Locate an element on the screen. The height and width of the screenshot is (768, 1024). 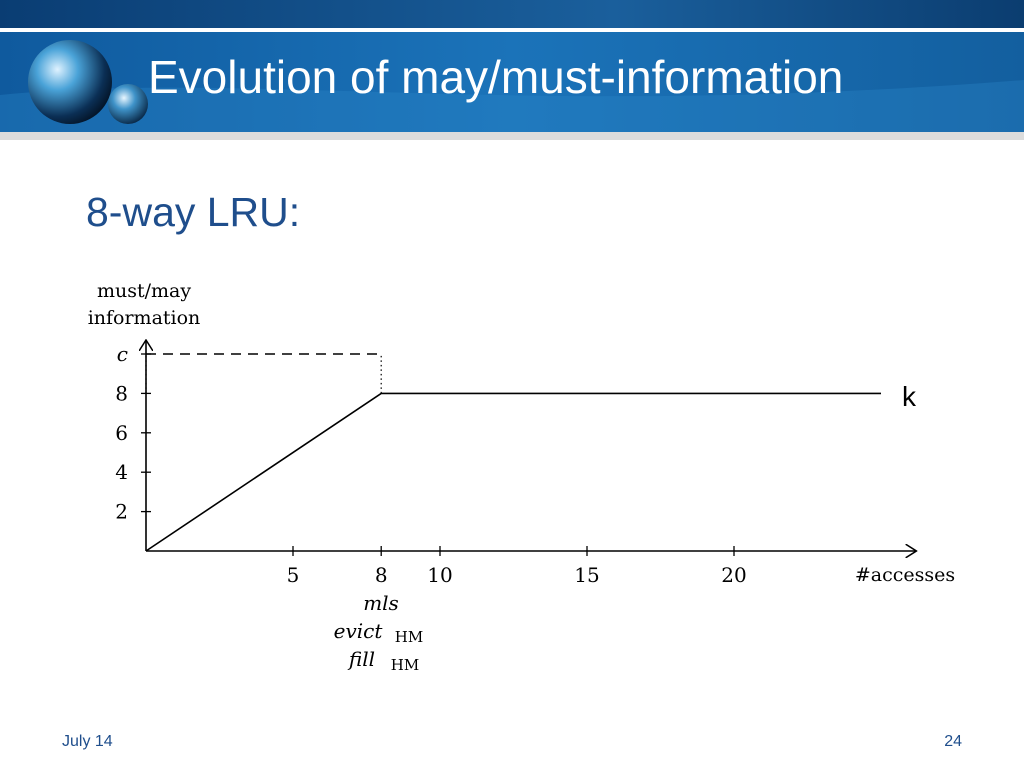
blue-spheres-logo-icon is located at coordinates (88, 82).